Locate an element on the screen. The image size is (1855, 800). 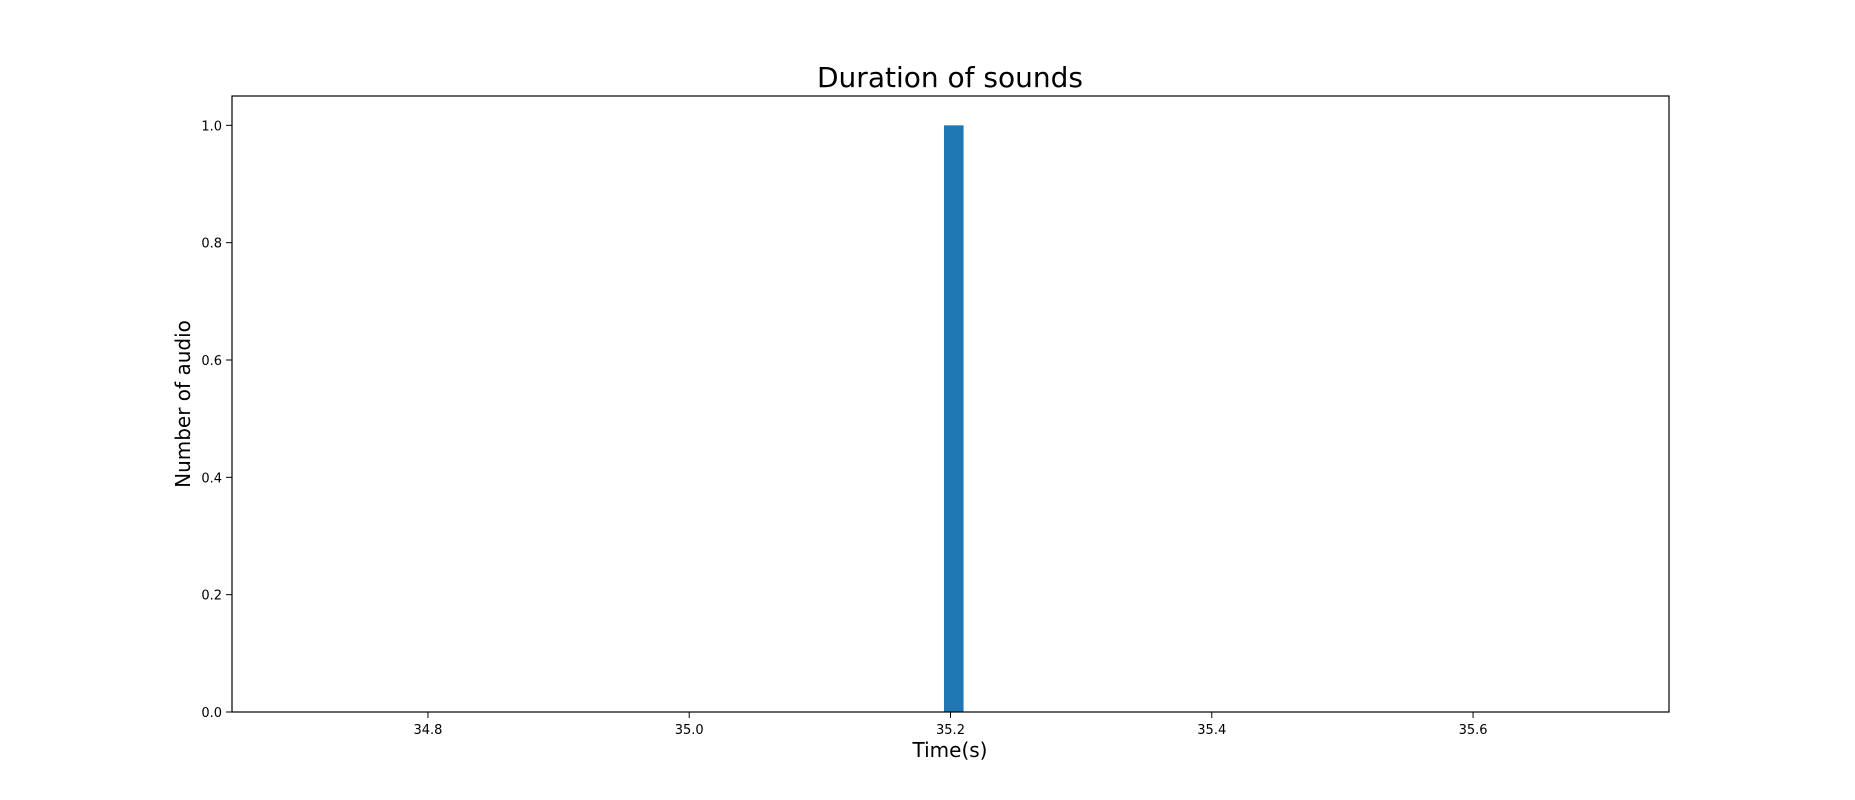
x-tick-label-2: 35.2 is located at coordinates (950, 730).